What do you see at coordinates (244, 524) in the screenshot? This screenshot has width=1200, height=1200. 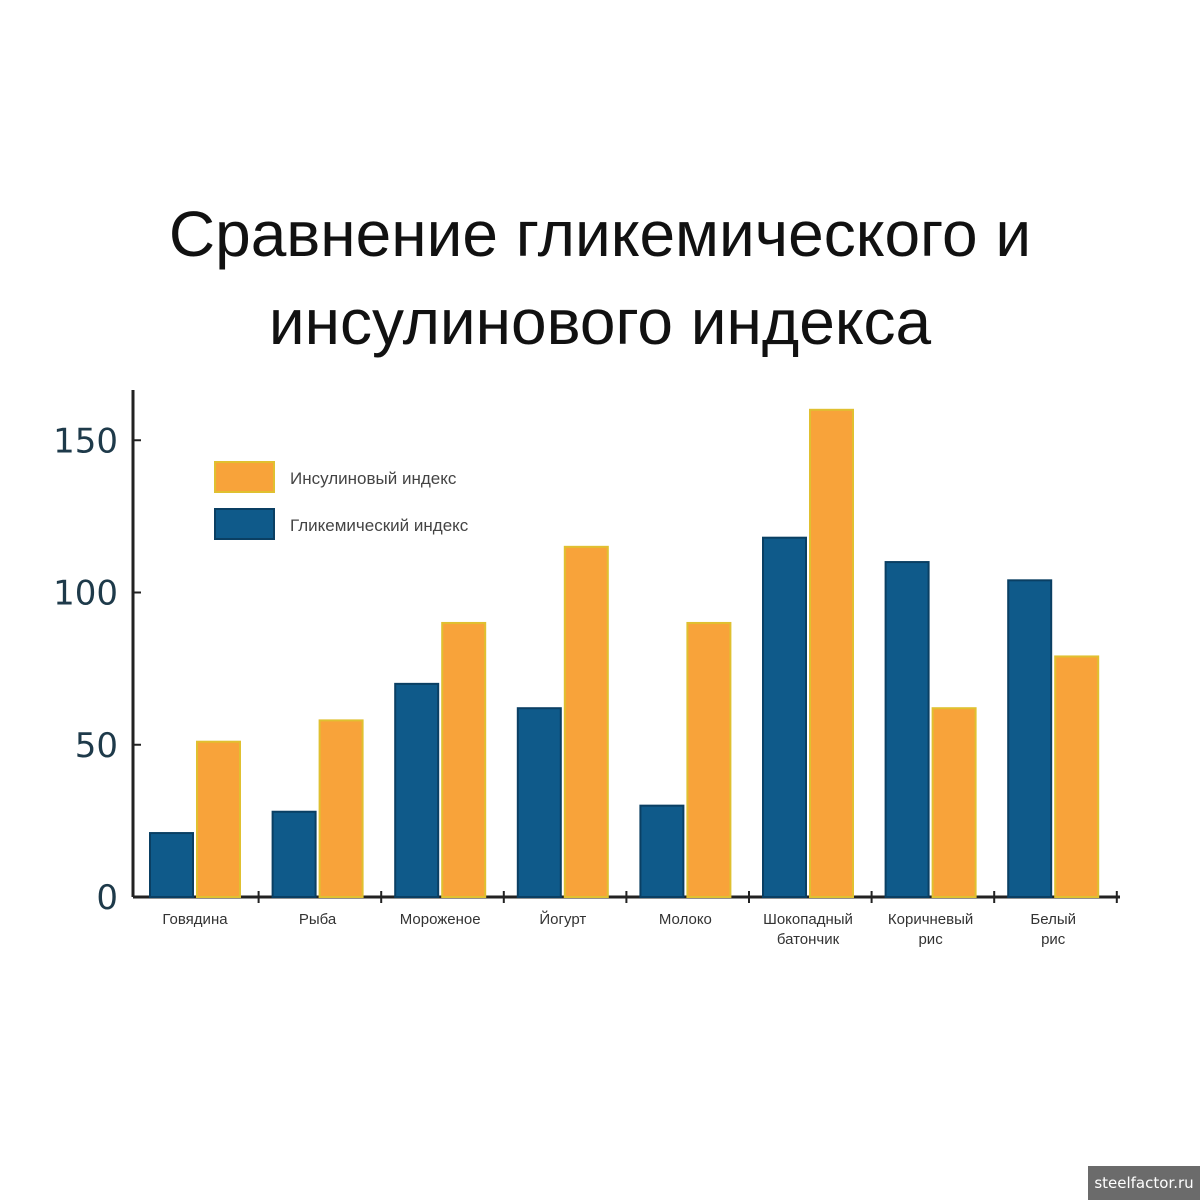 I see `legend-swatch-glycemic` at bounding box center [244, 524].